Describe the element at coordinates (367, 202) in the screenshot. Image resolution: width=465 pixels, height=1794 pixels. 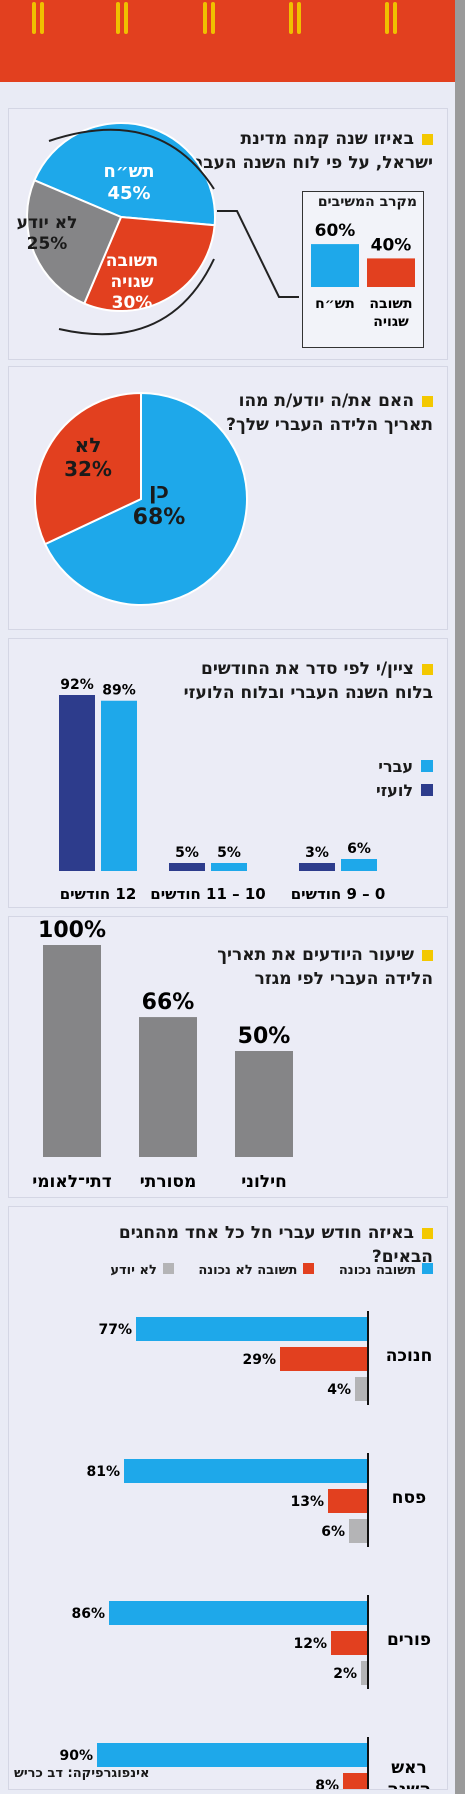
I see `inset-title: מקרב המשיבים` at that location.